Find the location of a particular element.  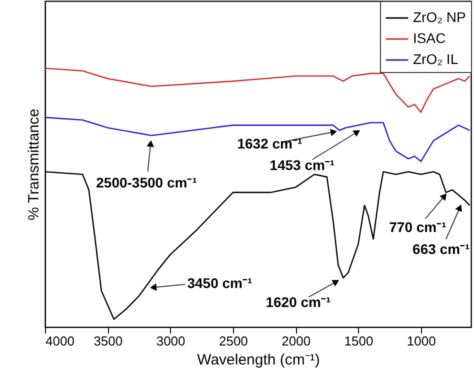

annotation: 1453 cm⁻¹ is located at coordinates (302, 164).